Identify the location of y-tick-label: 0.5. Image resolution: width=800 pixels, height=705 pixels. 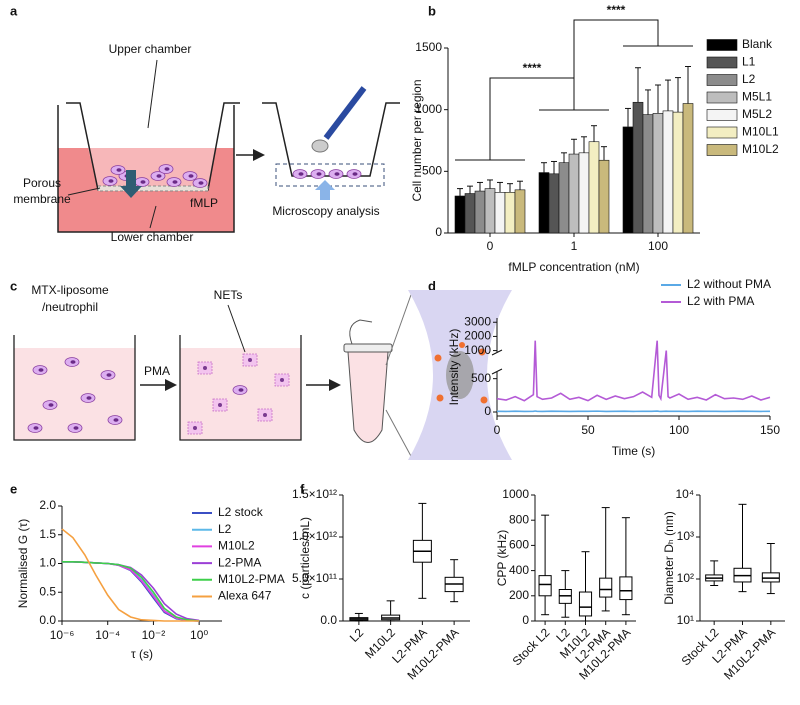
(47, 591).